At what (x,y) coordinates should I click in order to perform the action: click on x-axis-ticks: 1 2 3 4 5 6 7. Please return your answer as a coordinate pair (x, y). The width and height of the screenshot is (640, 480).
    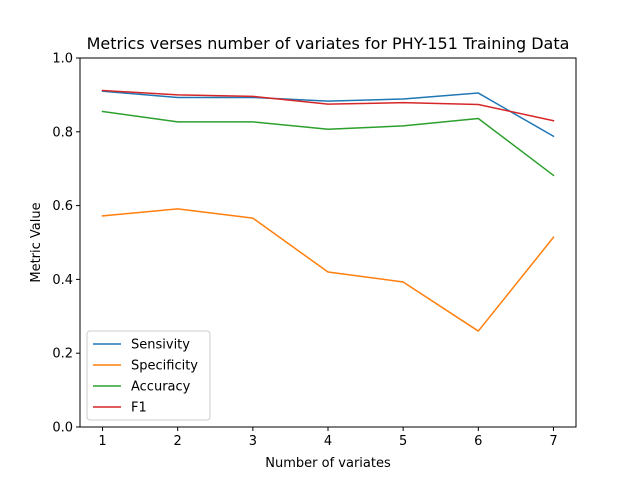
    Looking at the image, I should click on (328, 438).